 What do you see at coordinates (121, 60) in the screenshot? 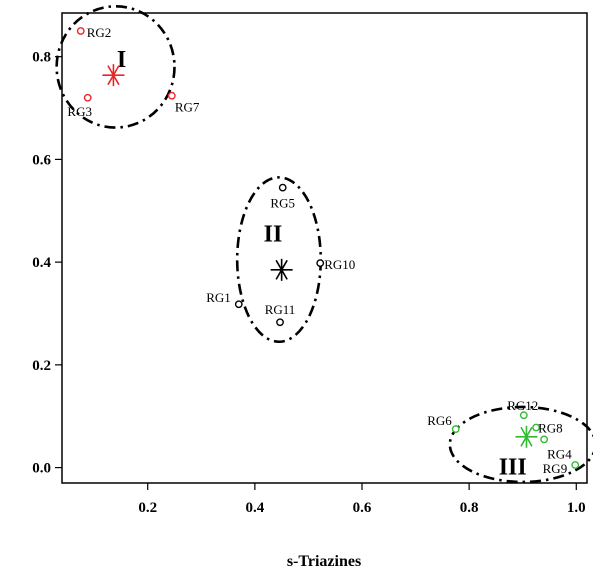
I see `cluster-label: I` at bounding box center [121, 60].